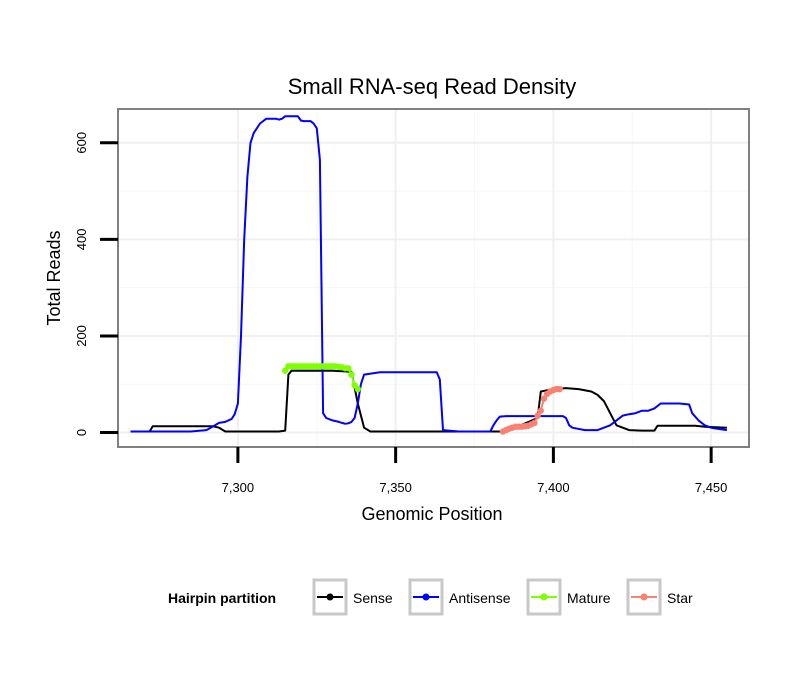 The height and width of the screenshot is (690, 810). What do you see at coordinates (81, 336) in the screenshot?
I see `y-tick-label: 200` at bounding box center [81, 336].